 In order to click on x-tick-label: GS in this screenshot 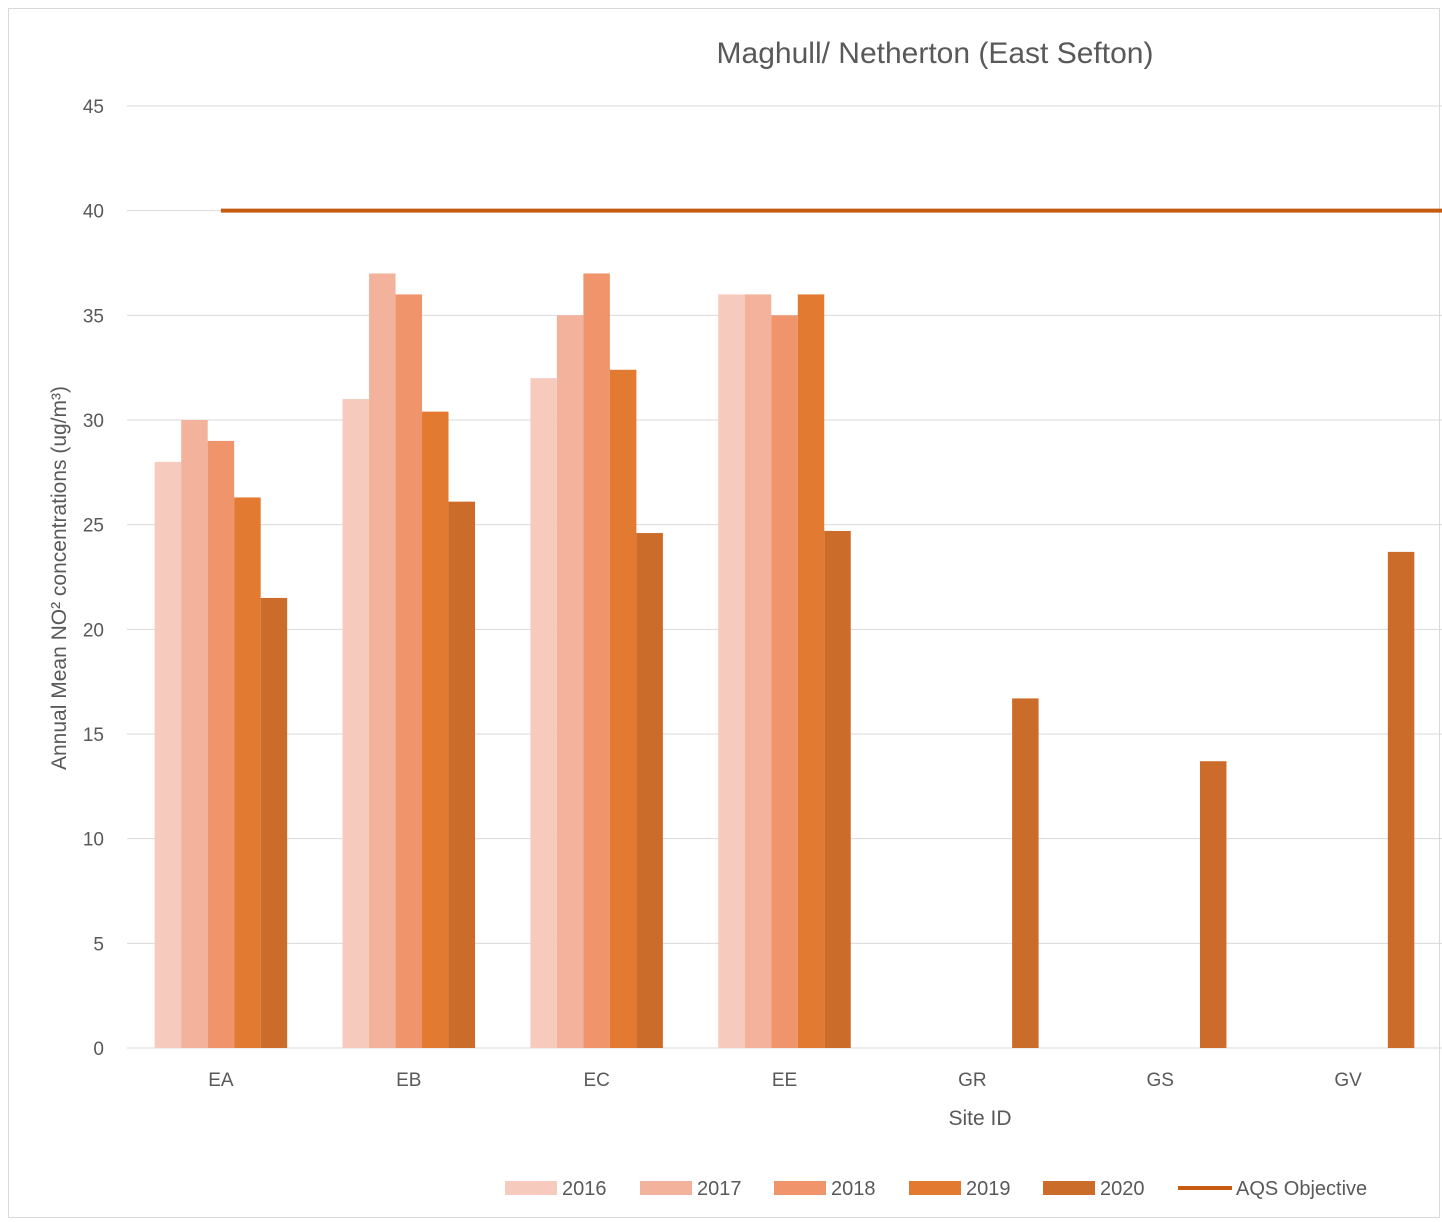, I will do `click(1159, 1080)`.